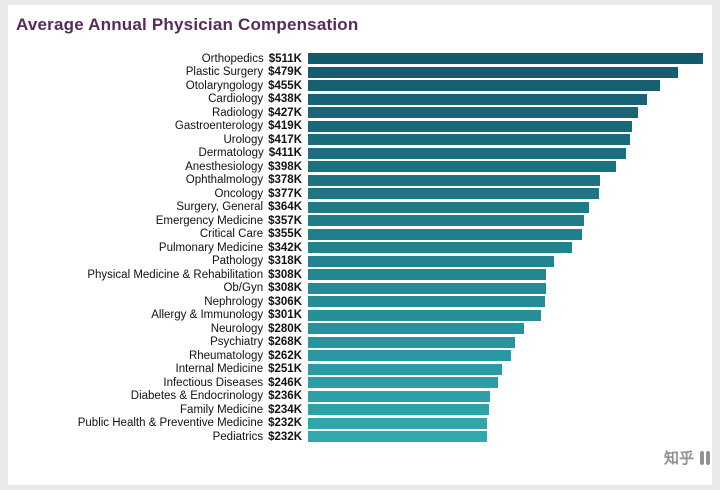  Describe the element at coordinates (285, 409) in the screenshot. I see `compensation-value: $234K` at that location.